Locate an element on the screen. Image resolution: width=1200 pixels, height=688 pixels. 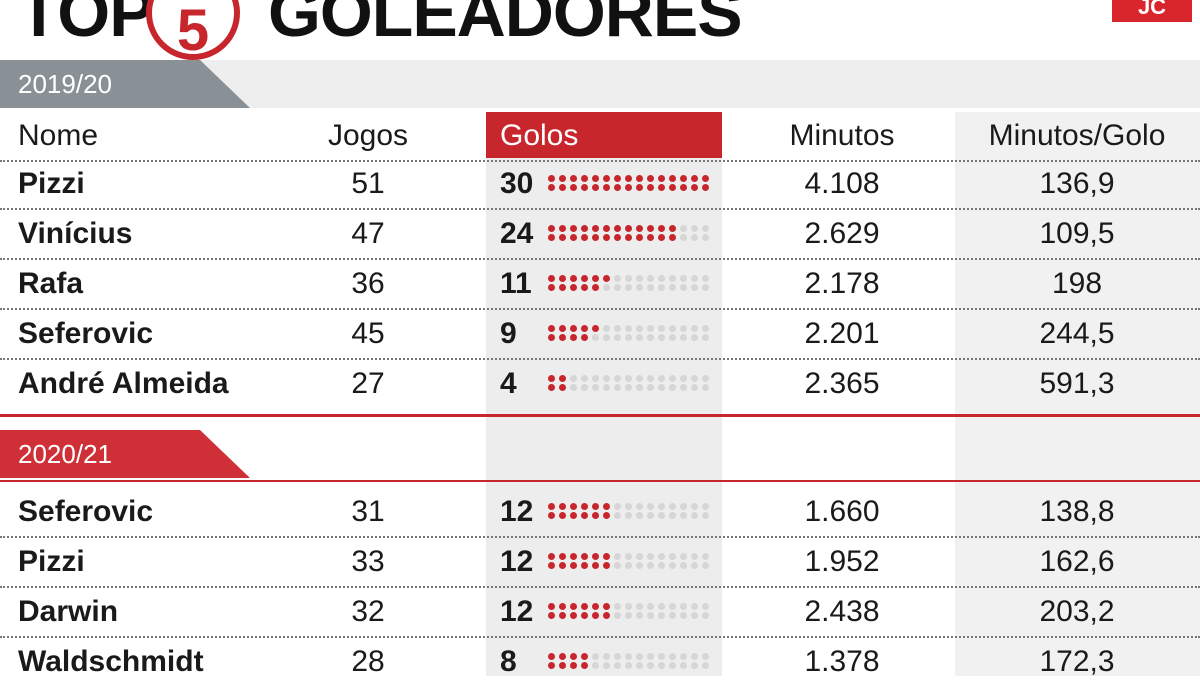
brand-logo: JC is located at coordinates (1152, 11).